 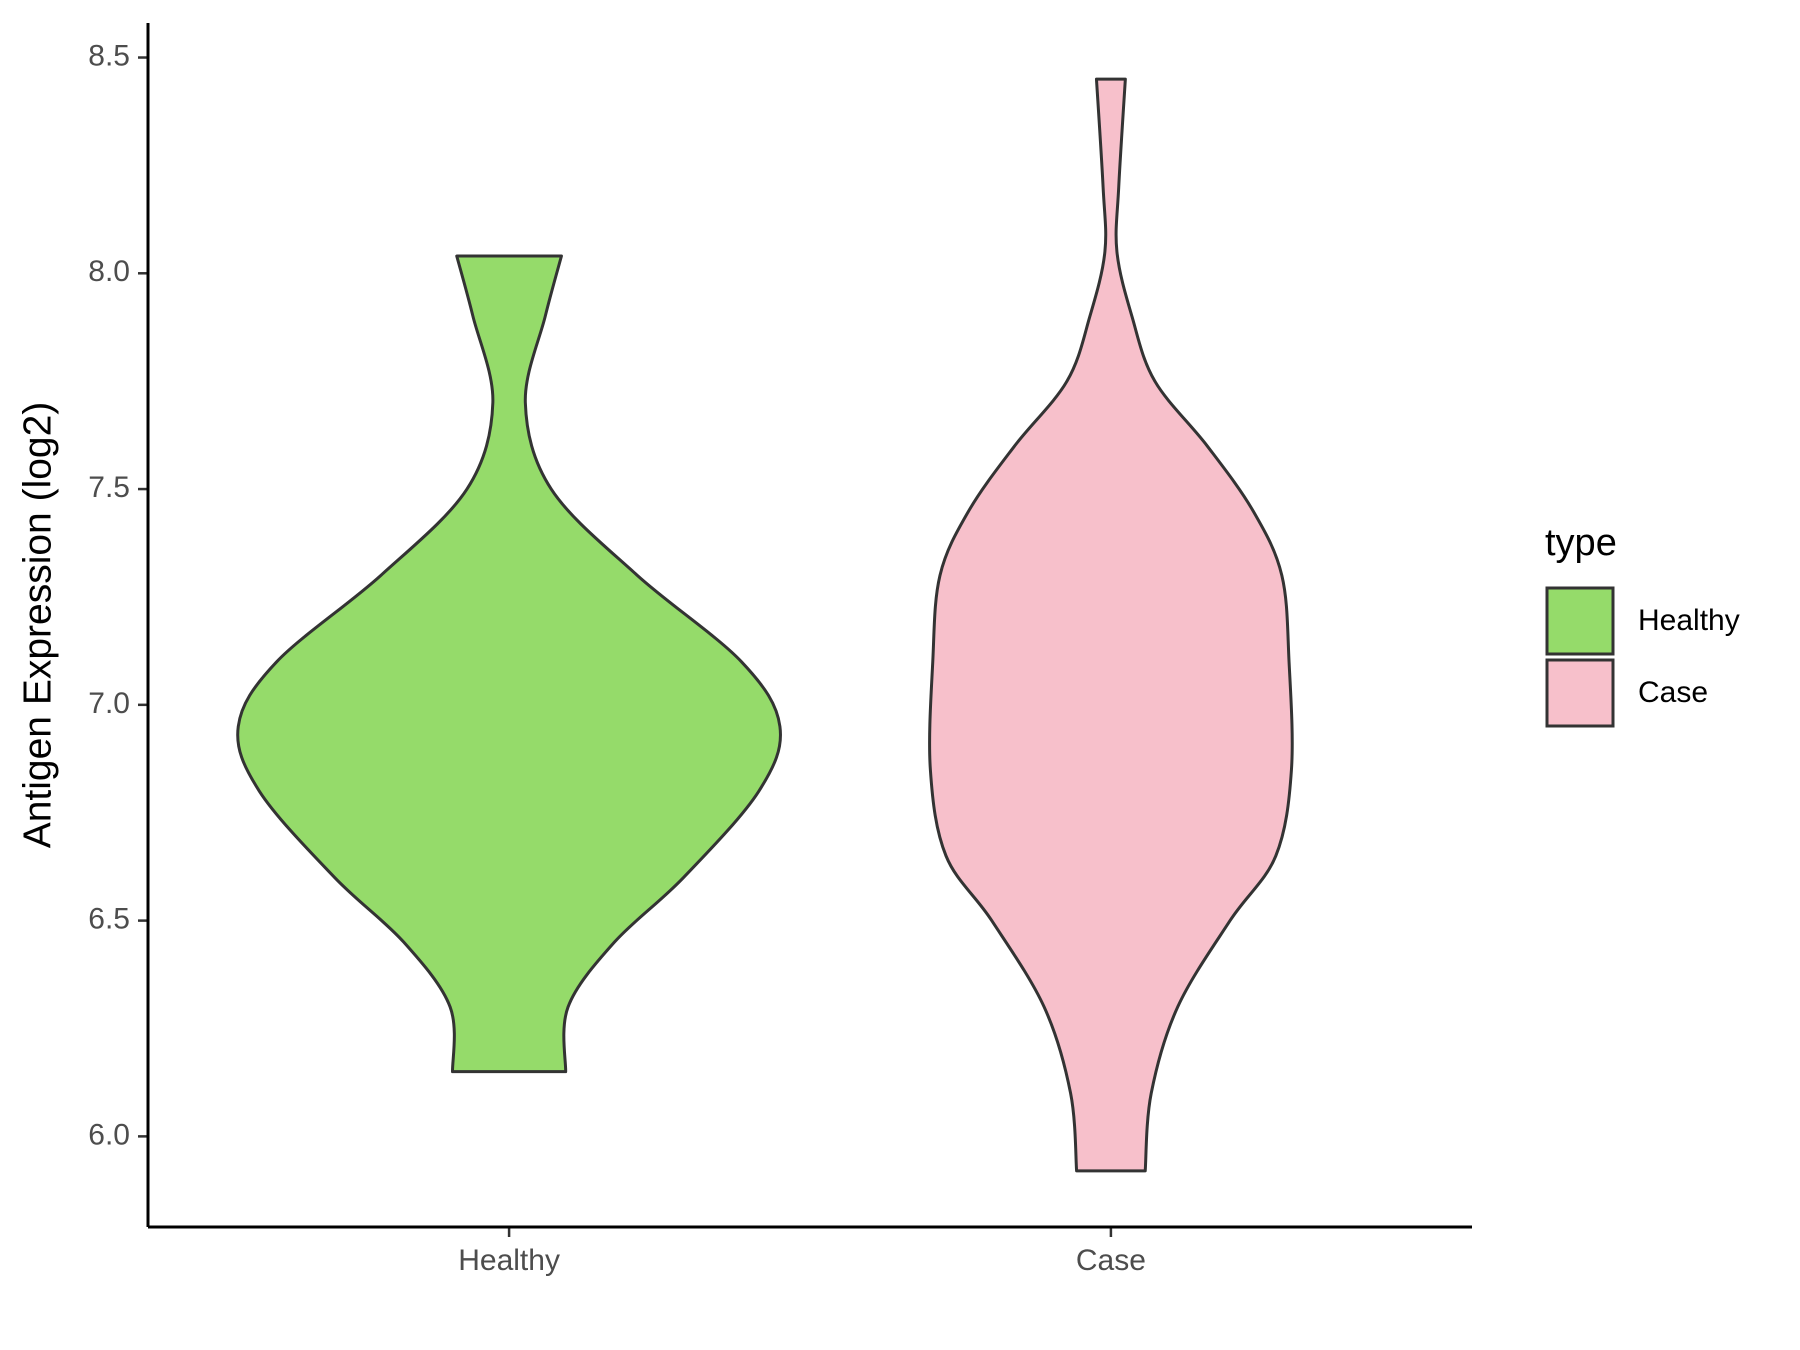 I want to click on legend-label: Healthy, so click(x=1689, y=620).